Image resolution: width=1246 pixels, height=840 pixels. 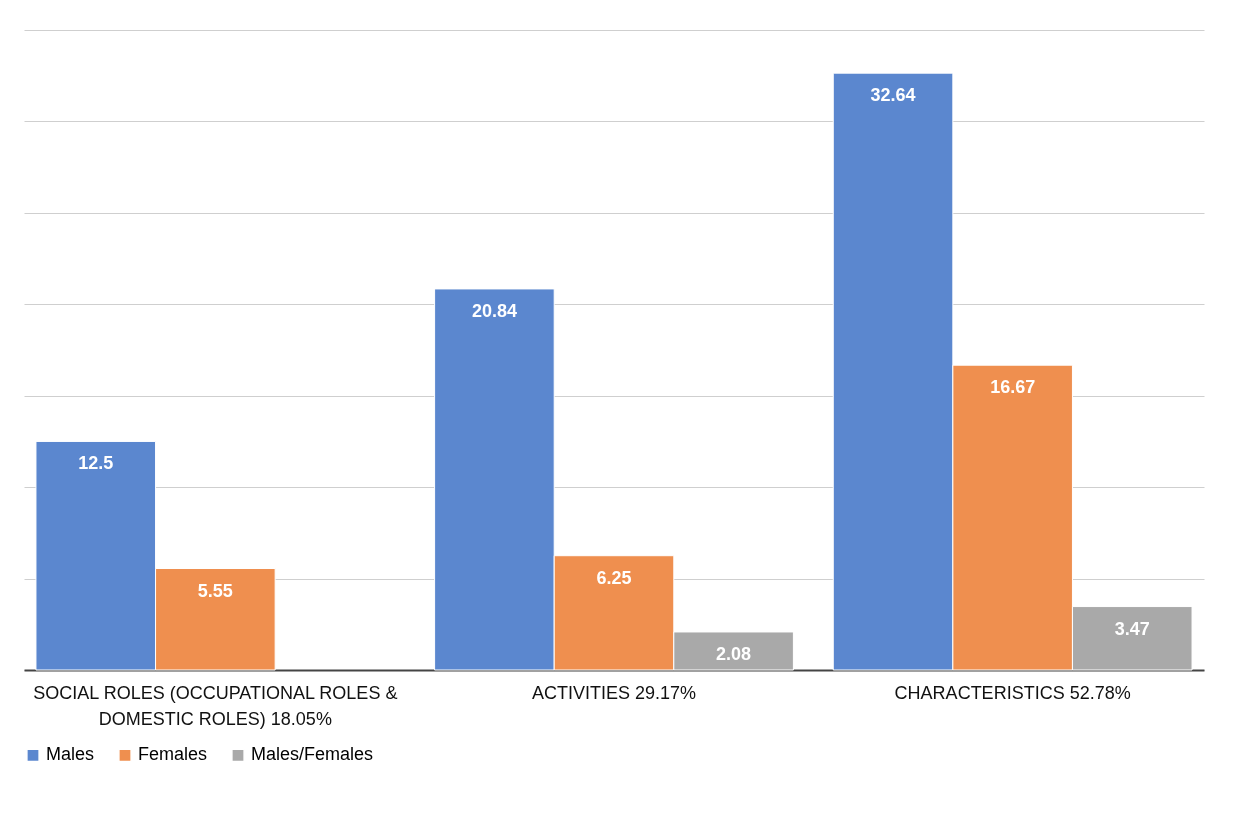 What do you see at coordinates (215, 590) in the screenshot?
I see `data-label: 5.55` at bounding box center [215, 590].